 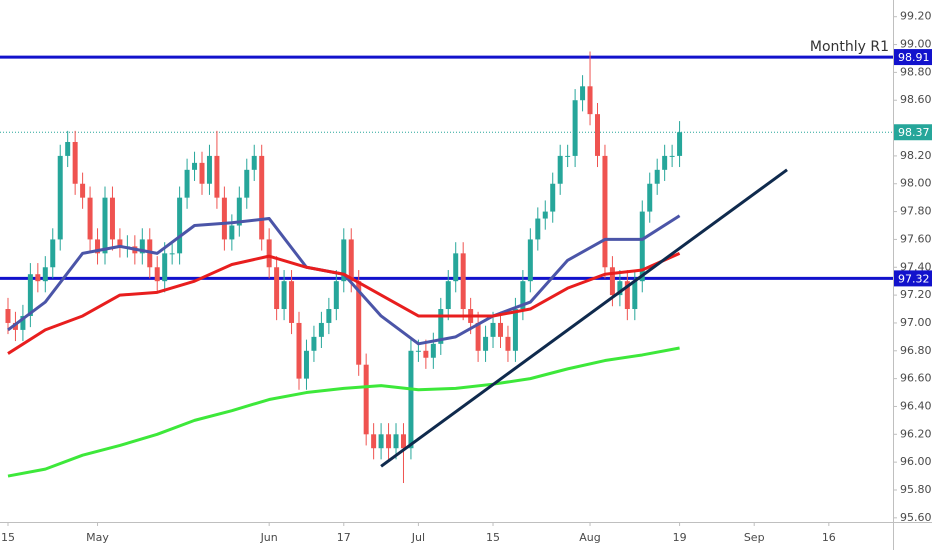 What do you see at coordinates (916, 99) in the screenshot?
I see `y-tick-label: 98.60` at bounding box center [916, 99].